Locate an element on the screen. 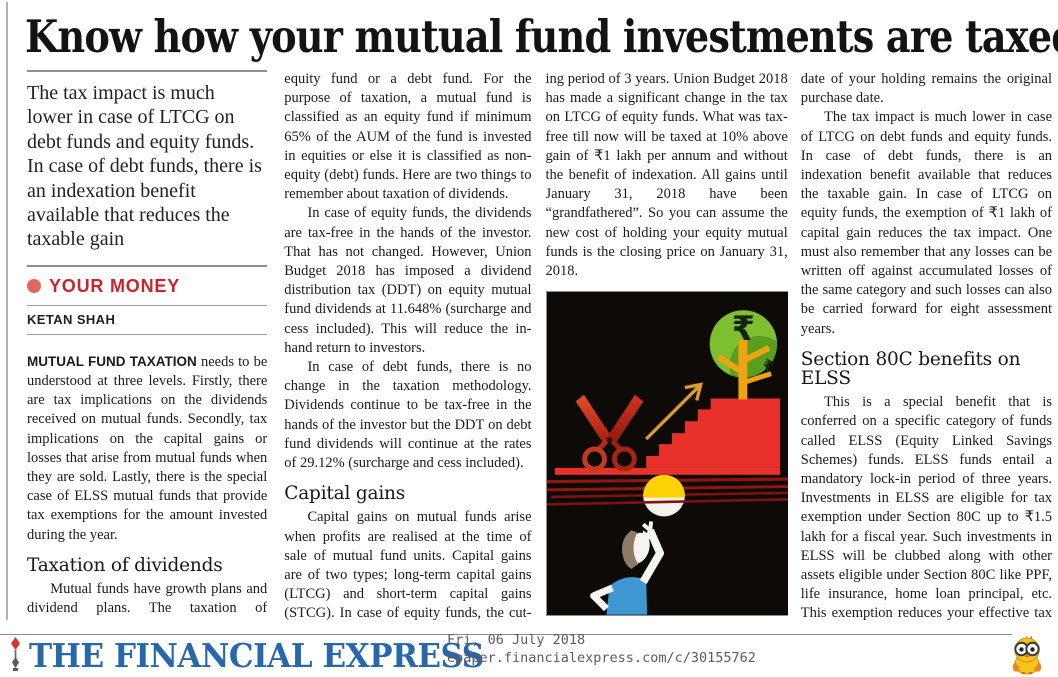 The image size is (1058, 677). article-illustration: ₹ ₹ is located at coordinates (666, 454).